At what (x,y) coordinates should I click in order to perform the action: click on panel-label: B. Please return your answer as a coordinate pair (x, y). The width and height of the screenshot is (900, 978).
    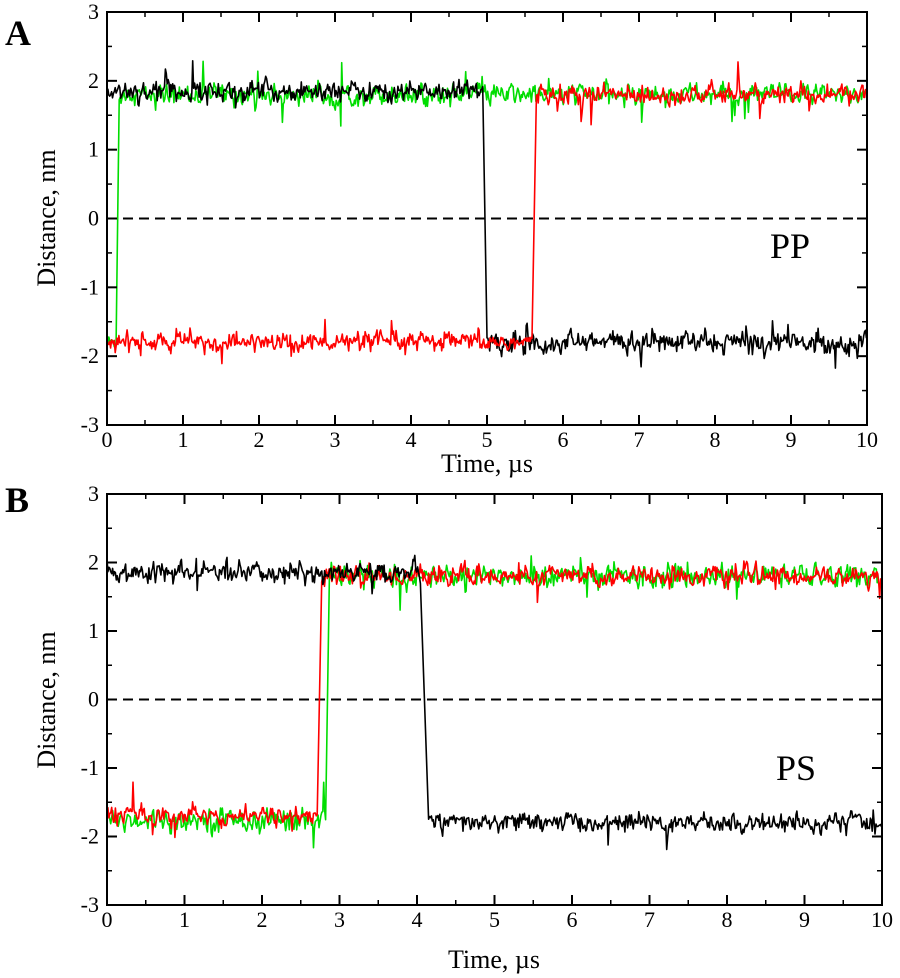
    Looking at the image, I should click on (17, 500).